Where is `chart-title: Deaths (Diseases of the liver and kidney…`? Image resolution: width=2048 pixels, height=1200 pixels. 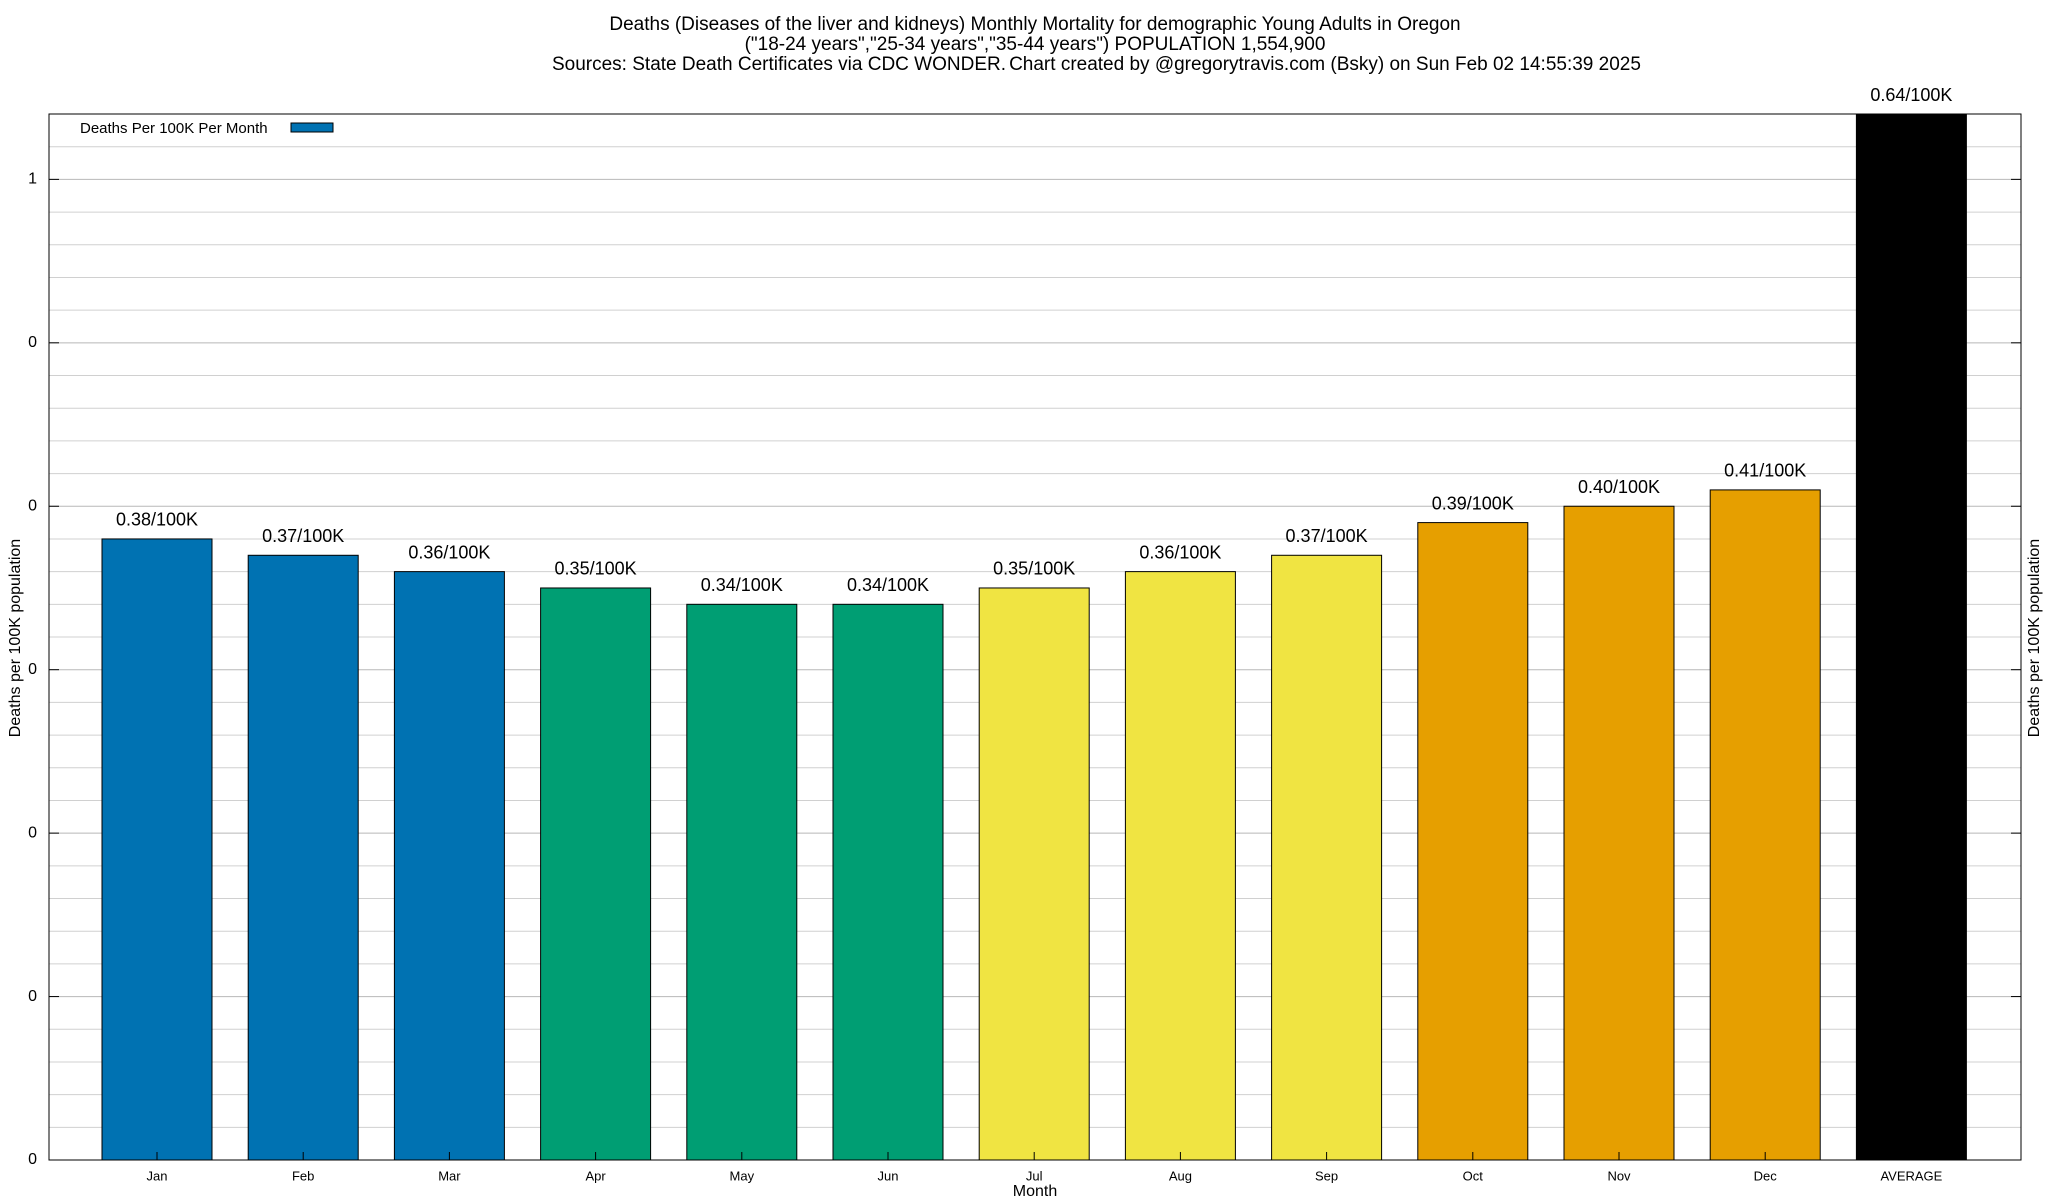
chart-title: Deaths (Diseases of the liver and kidney… is located at coordinates (1034, 24).